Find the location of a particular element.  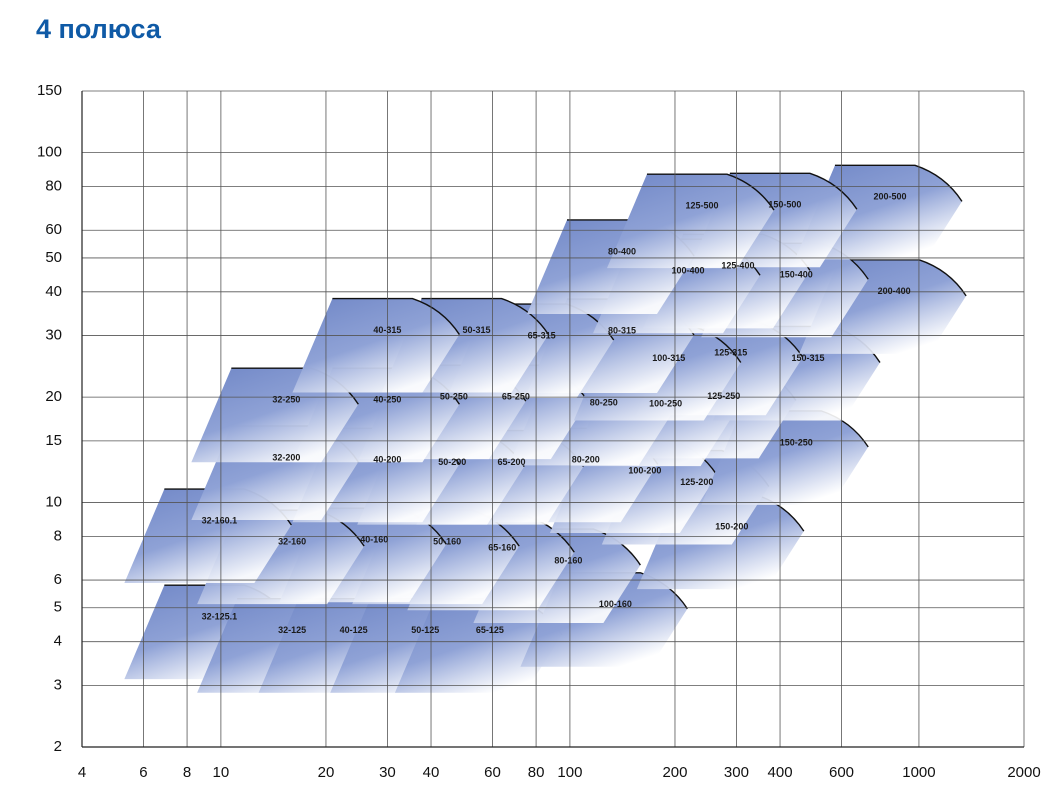

chart-title: 4 полюса is located at coordinates (99, 29).